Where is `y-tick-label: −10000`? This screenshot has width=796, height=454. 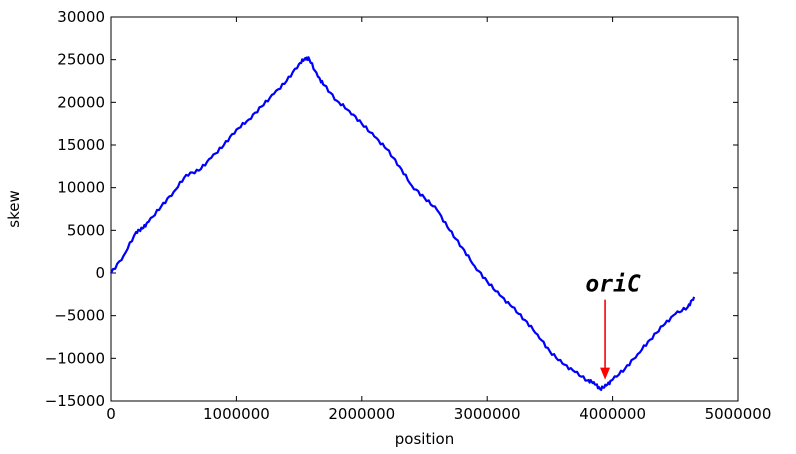 y-tick-label: −10000 is located at coordinates (75, 358).